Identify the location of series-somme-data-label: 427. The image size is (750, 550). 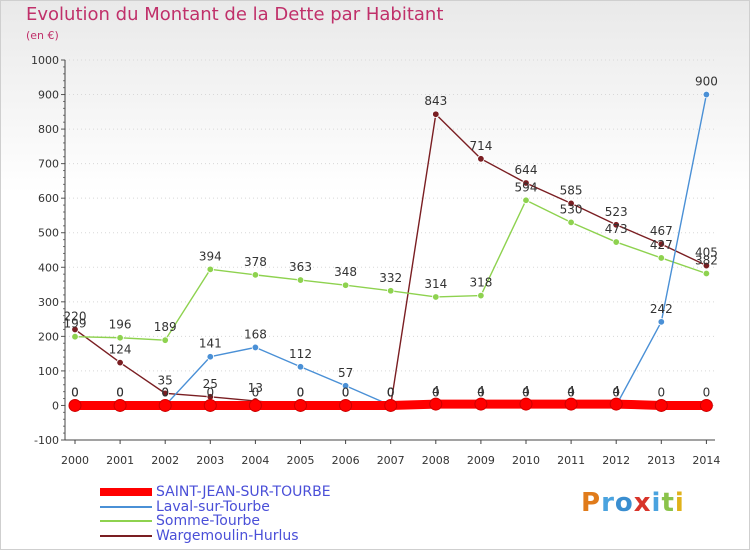
(661, 245).